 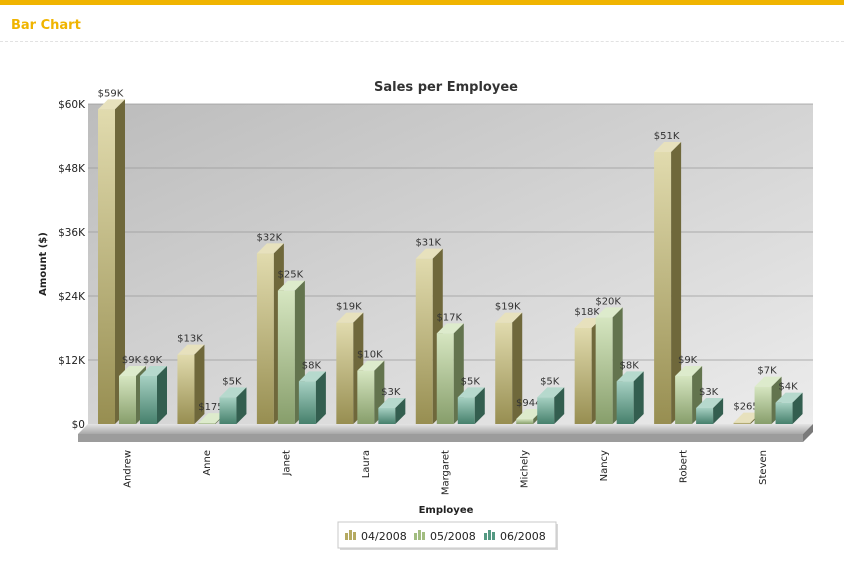 What do you see at coordinates (128, 469) in the screenshot?
I see `x-tick-label: Andrew` at bounding box center [128, 469].